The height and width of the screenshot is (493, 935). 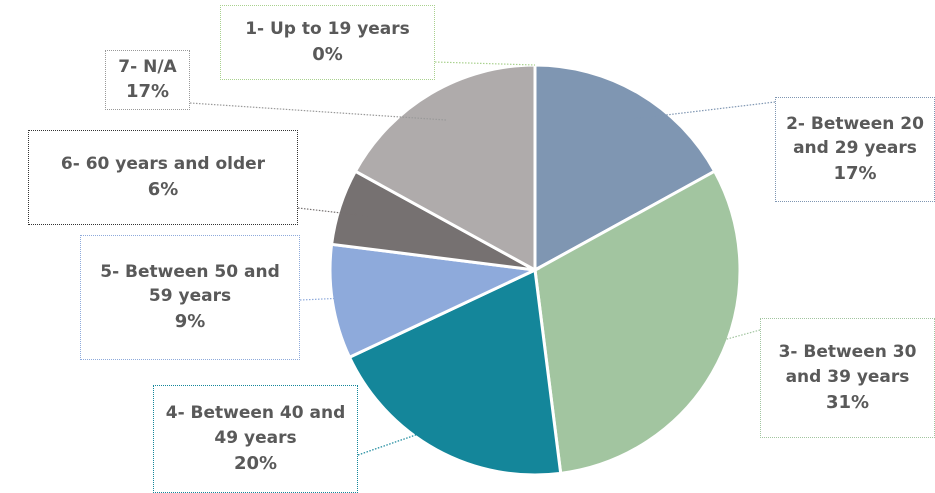 I want to click on value-label: 9%, so click(x=190, y=322).